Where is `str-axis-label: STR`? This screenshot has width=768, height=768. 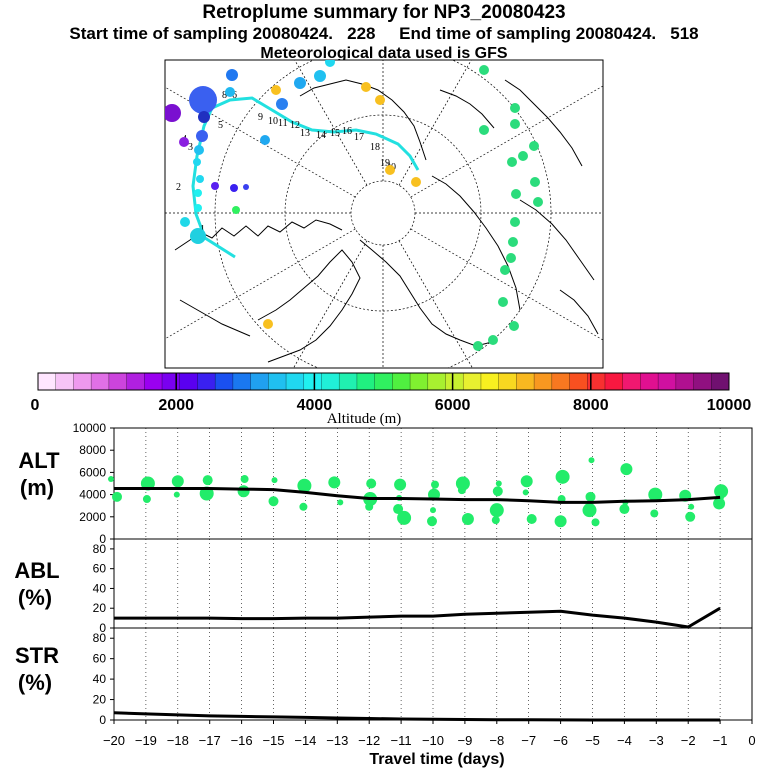
str-axis-label: STR is located at coordinates (37, 655).